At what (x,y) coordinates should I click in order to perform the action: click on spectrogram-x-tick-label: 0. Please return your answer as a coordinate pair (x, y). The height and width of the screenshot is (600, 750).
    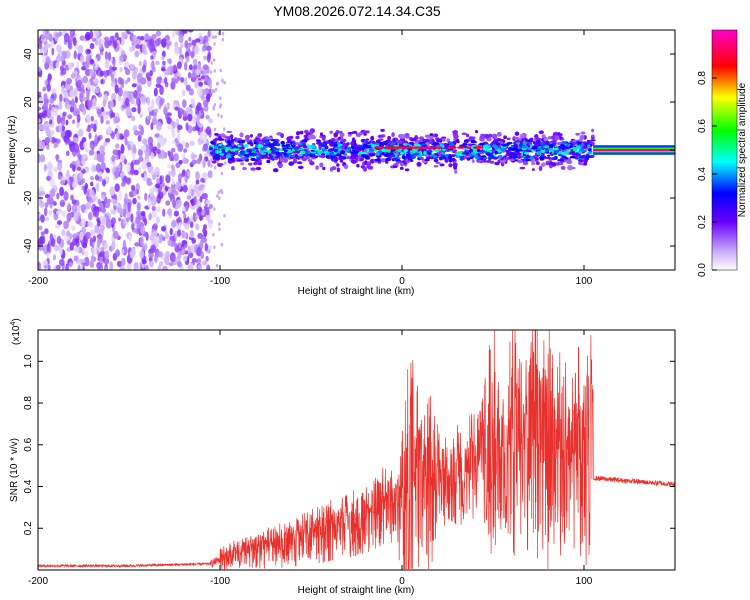
    Looking at the image, I should click on (402, 281).